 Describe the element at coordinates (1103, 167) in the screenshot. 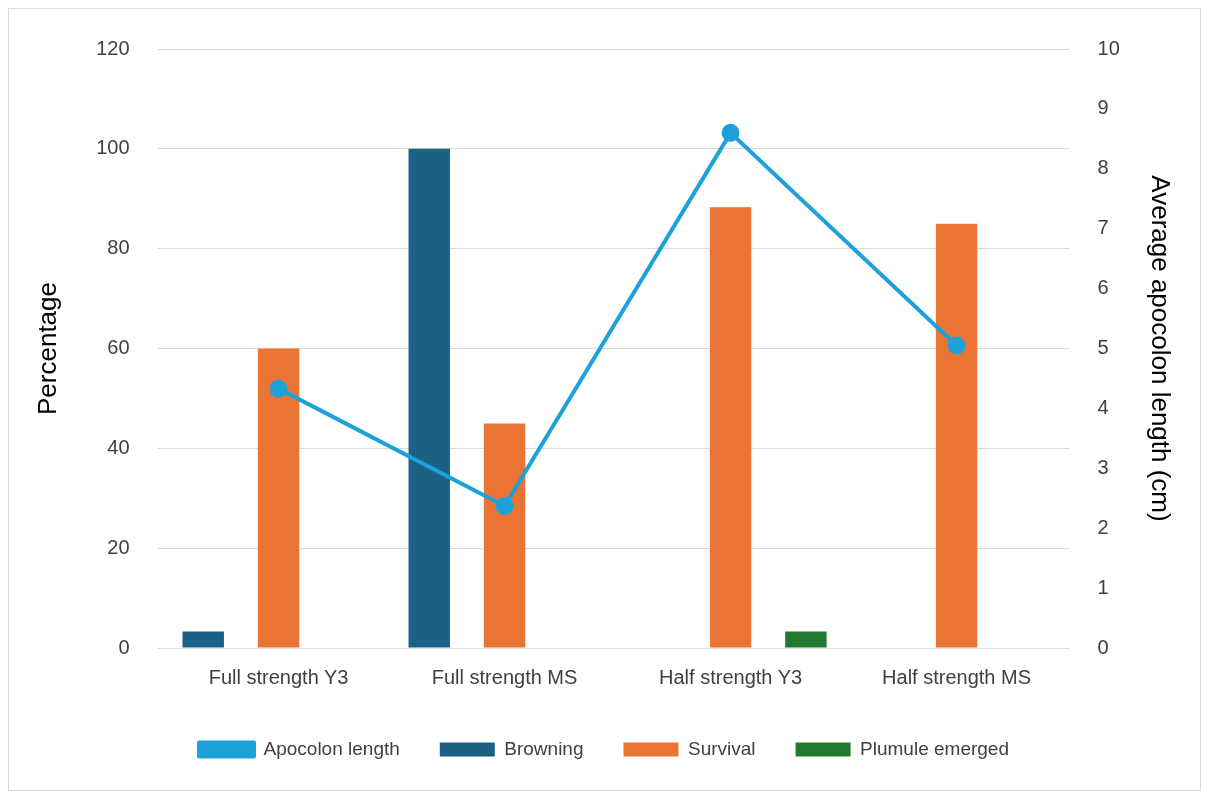

I see `y2-tick-label: 8` at that location.